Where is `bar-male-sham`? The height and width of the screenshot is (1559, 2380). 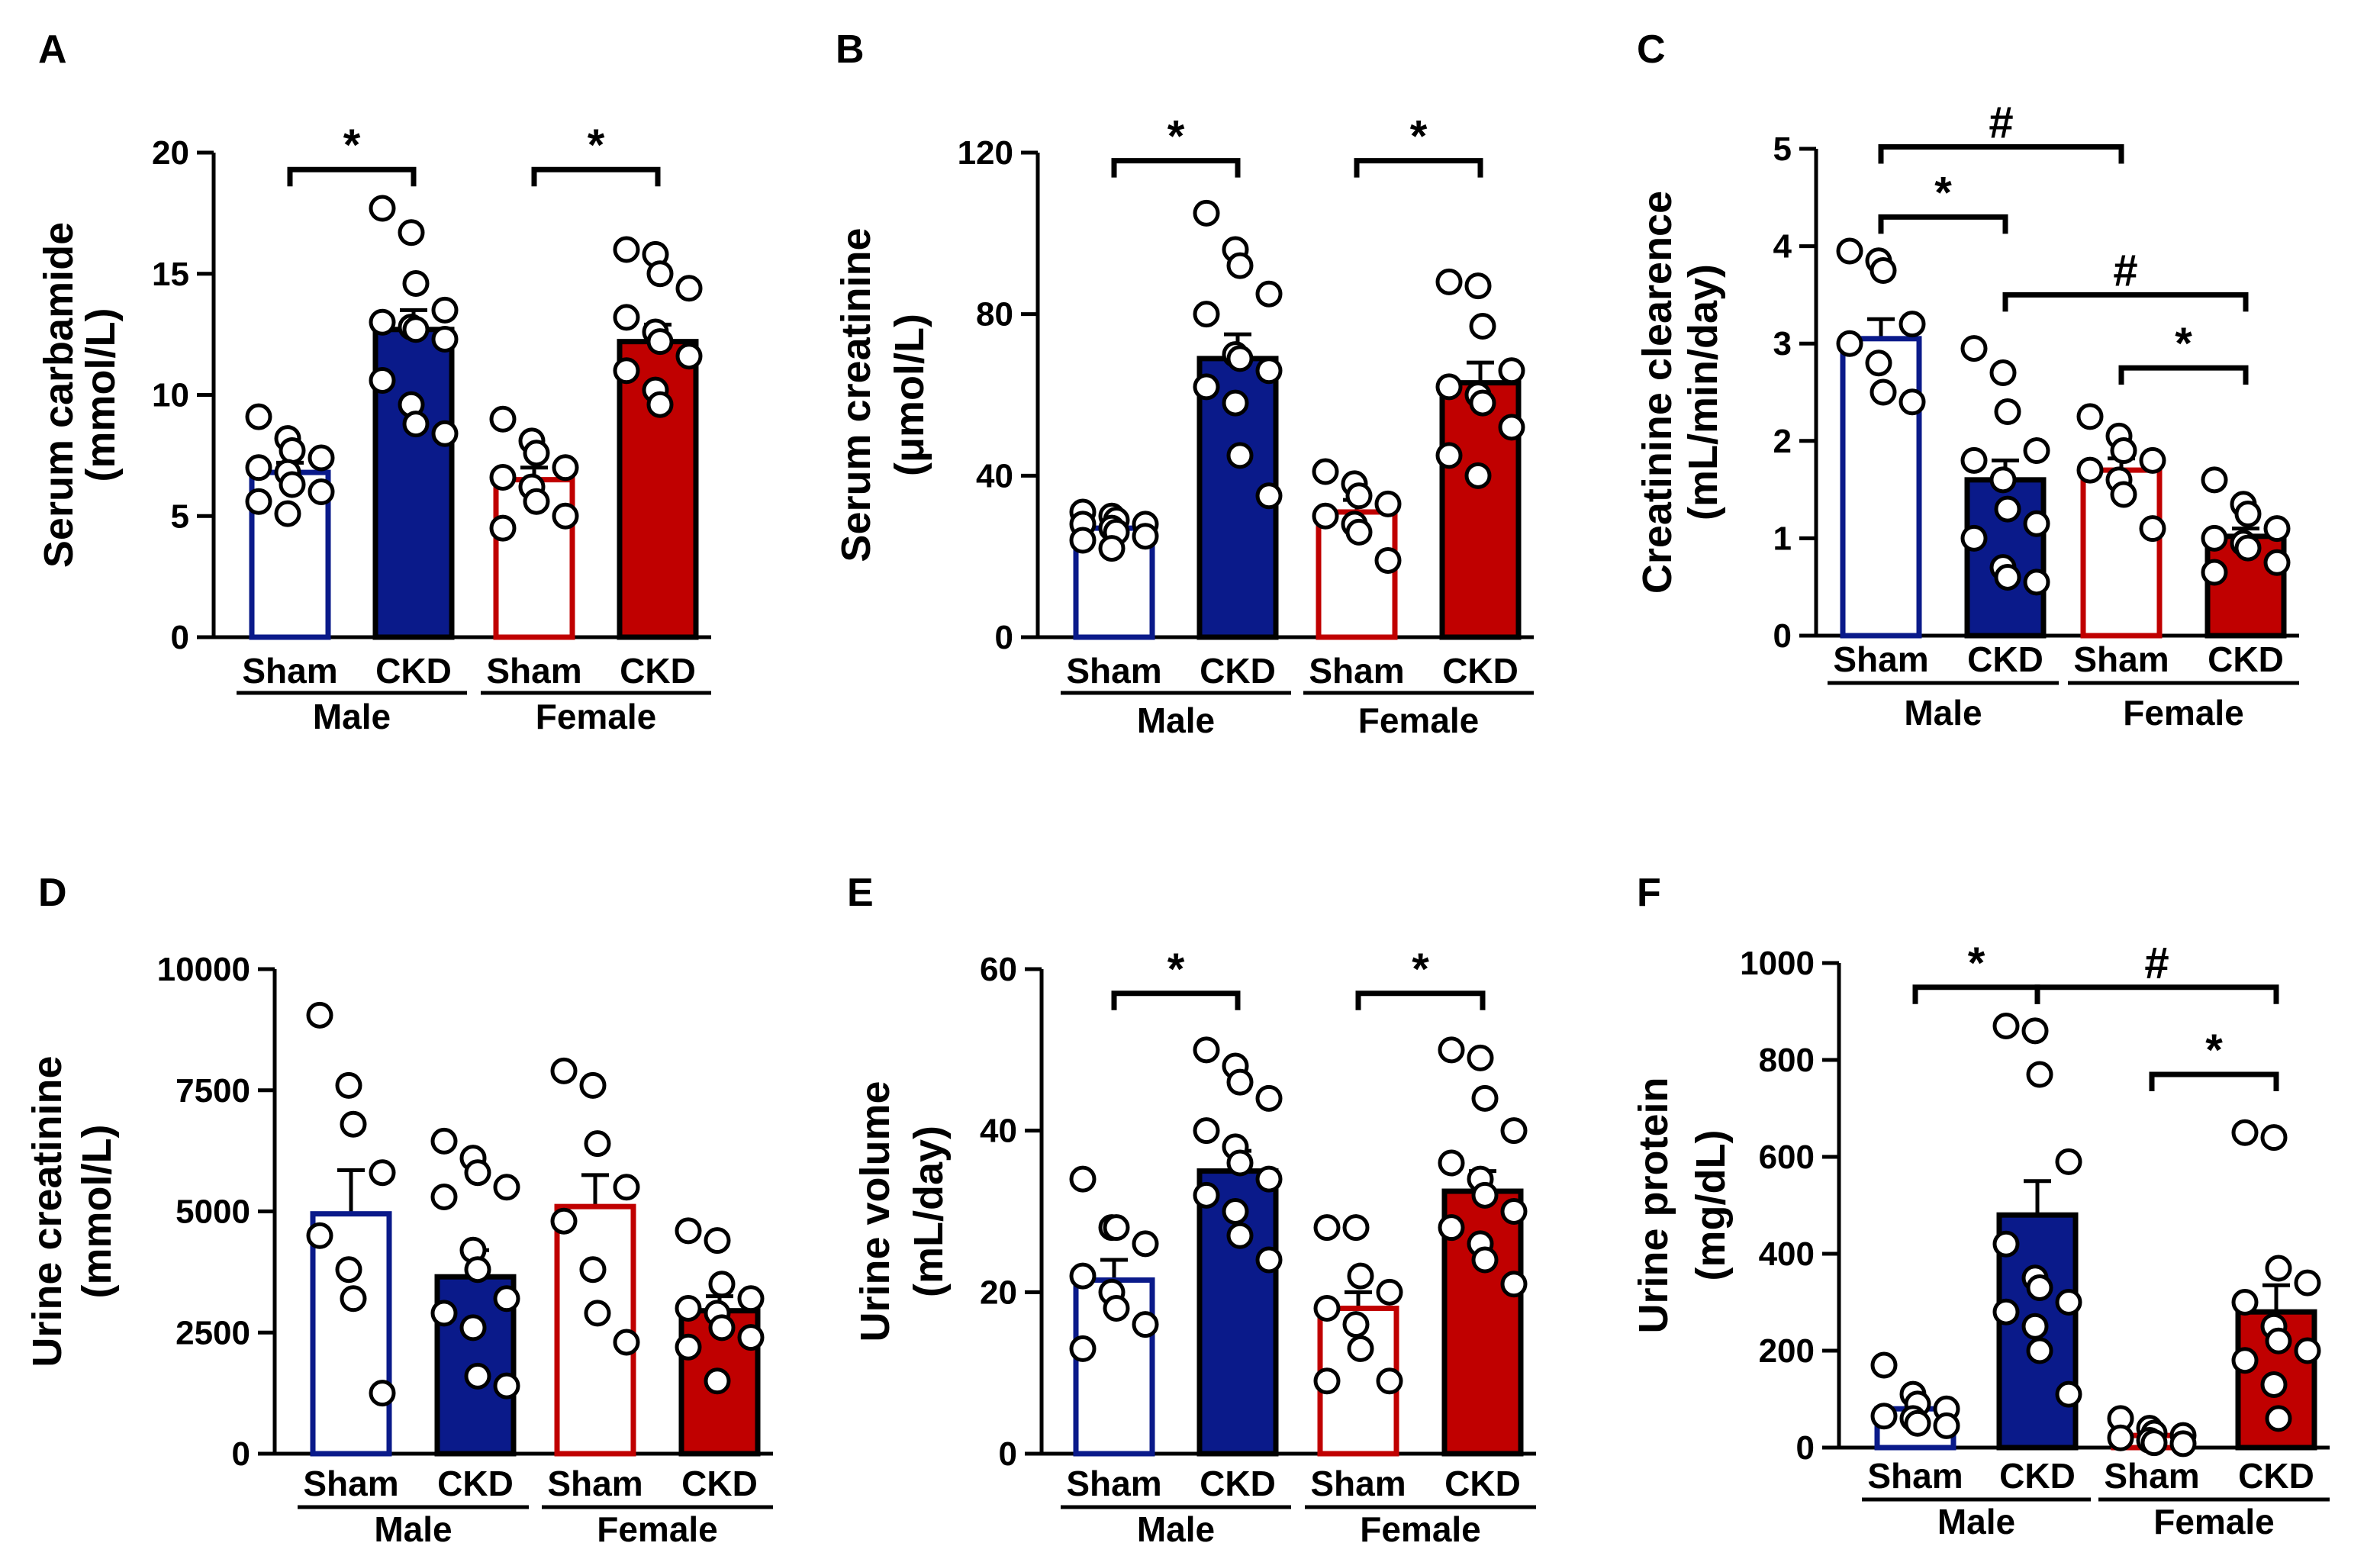
bar-male-sham is located at coordinates (351, 1334).